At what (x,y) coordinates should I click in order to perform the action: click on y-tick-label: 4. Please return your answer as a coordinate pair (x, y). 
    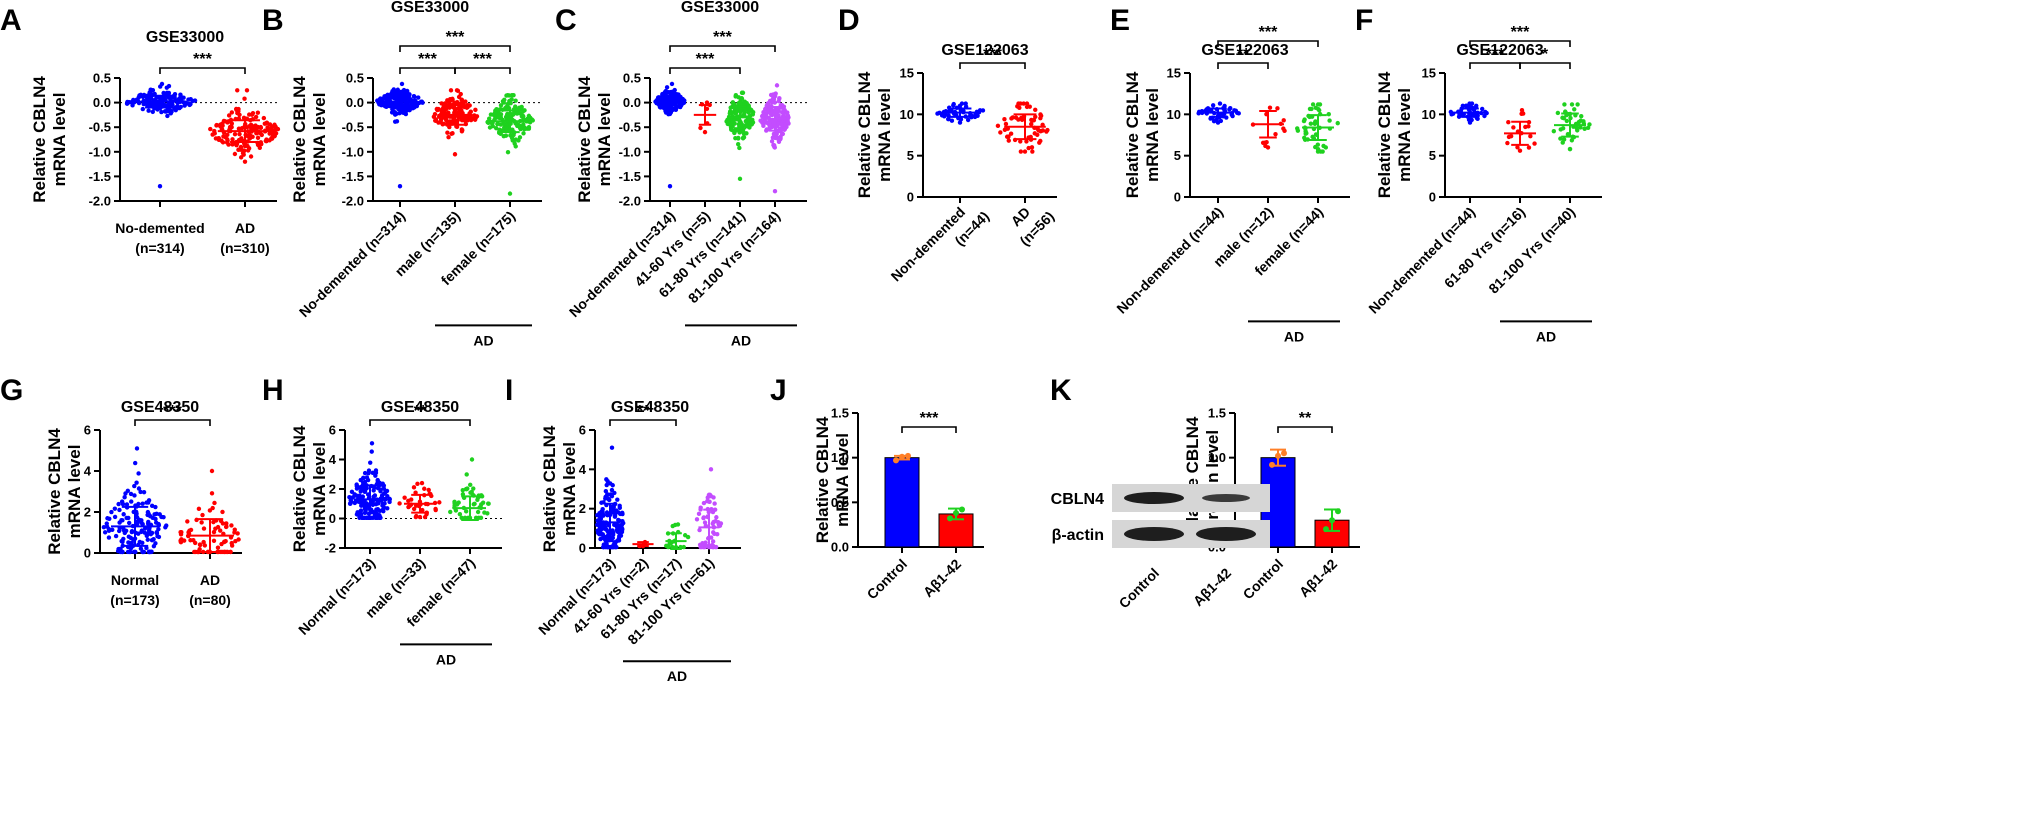
    Looking at the image, I should click on (88, 471).